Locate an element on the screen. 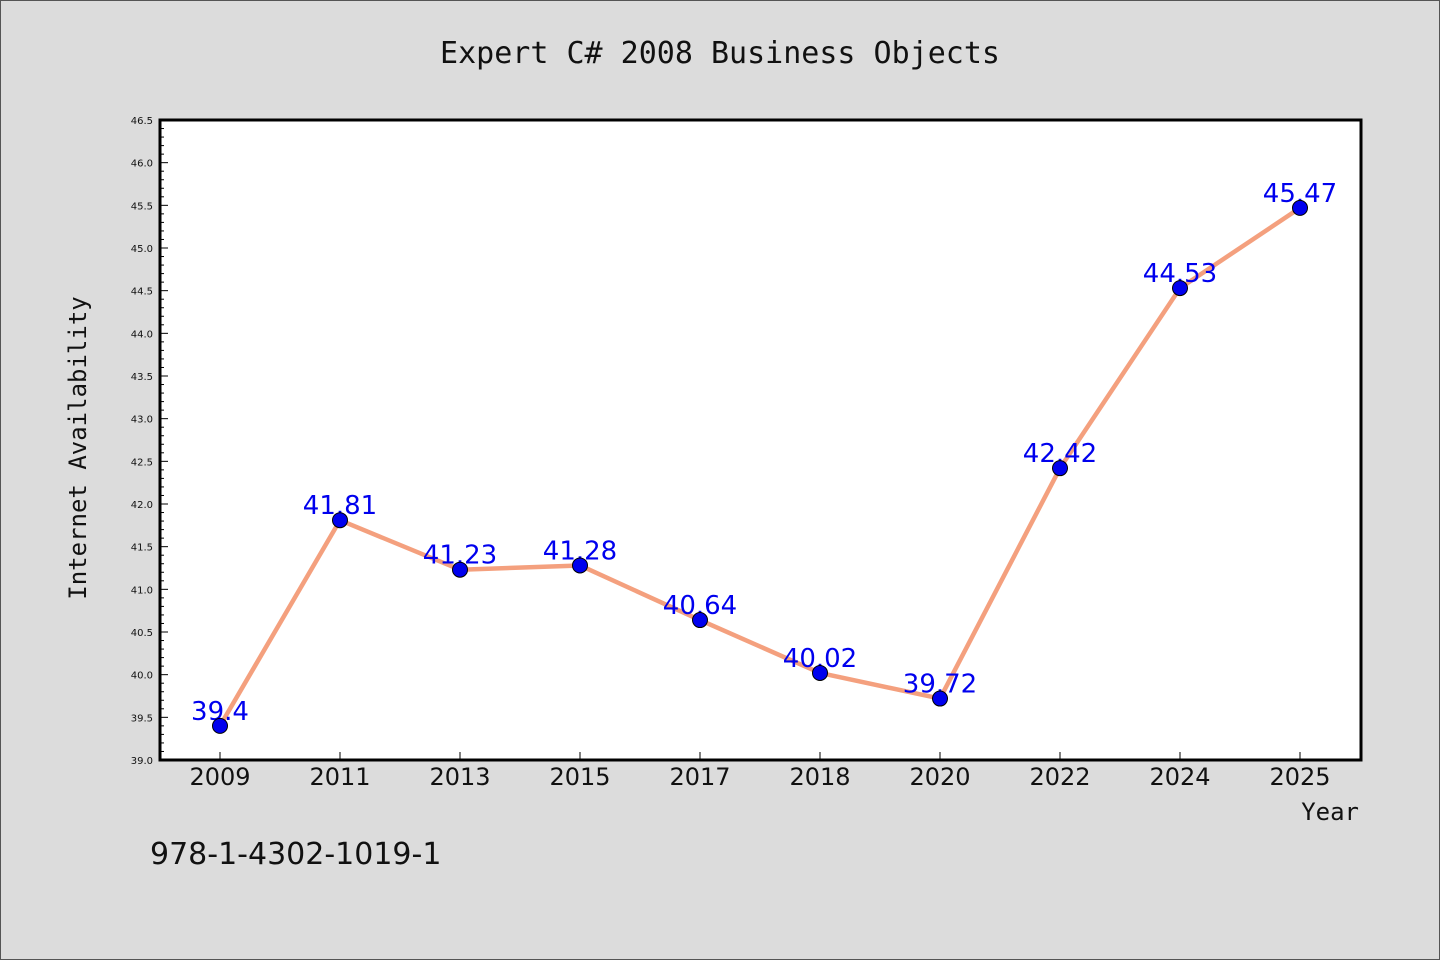 This screenshot has width=1440, height=960. y-tick-label: 43.0 is located at coordinates (142, 420).